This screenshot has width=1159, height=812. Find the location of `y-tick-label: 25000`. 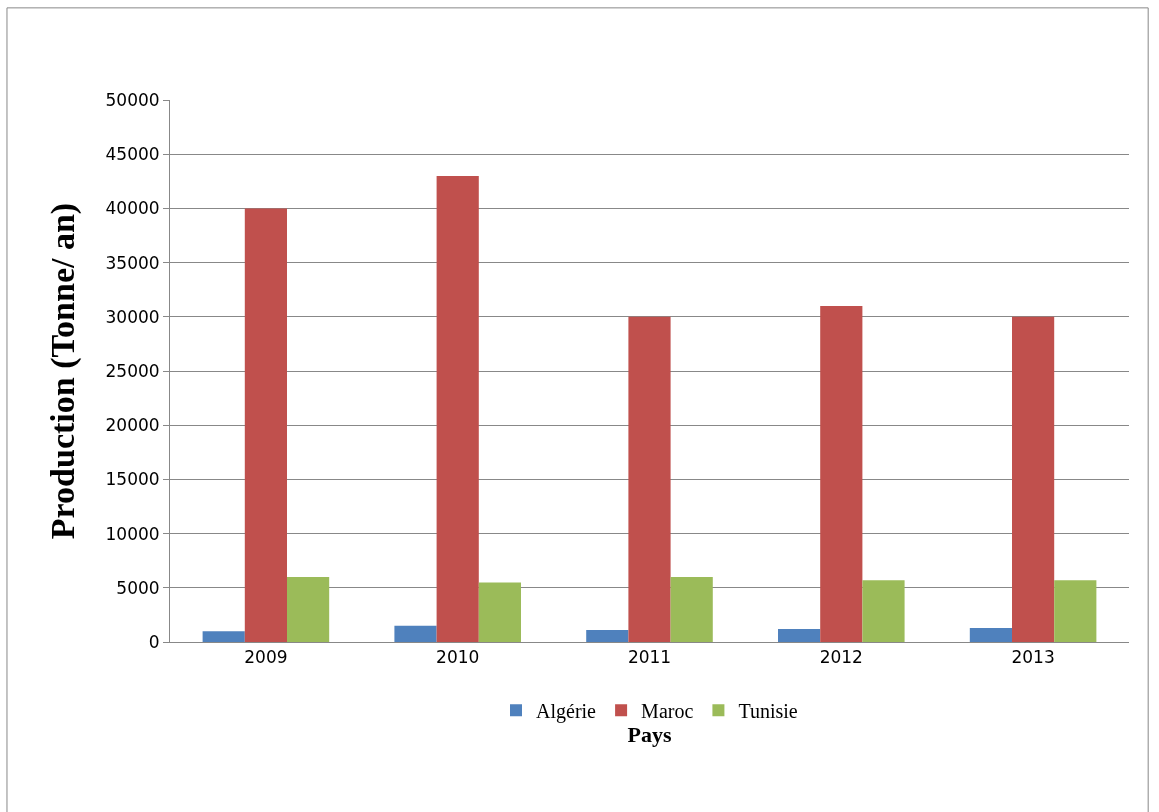

y-tick-label: 25000 is located at coordinates (132, 370).